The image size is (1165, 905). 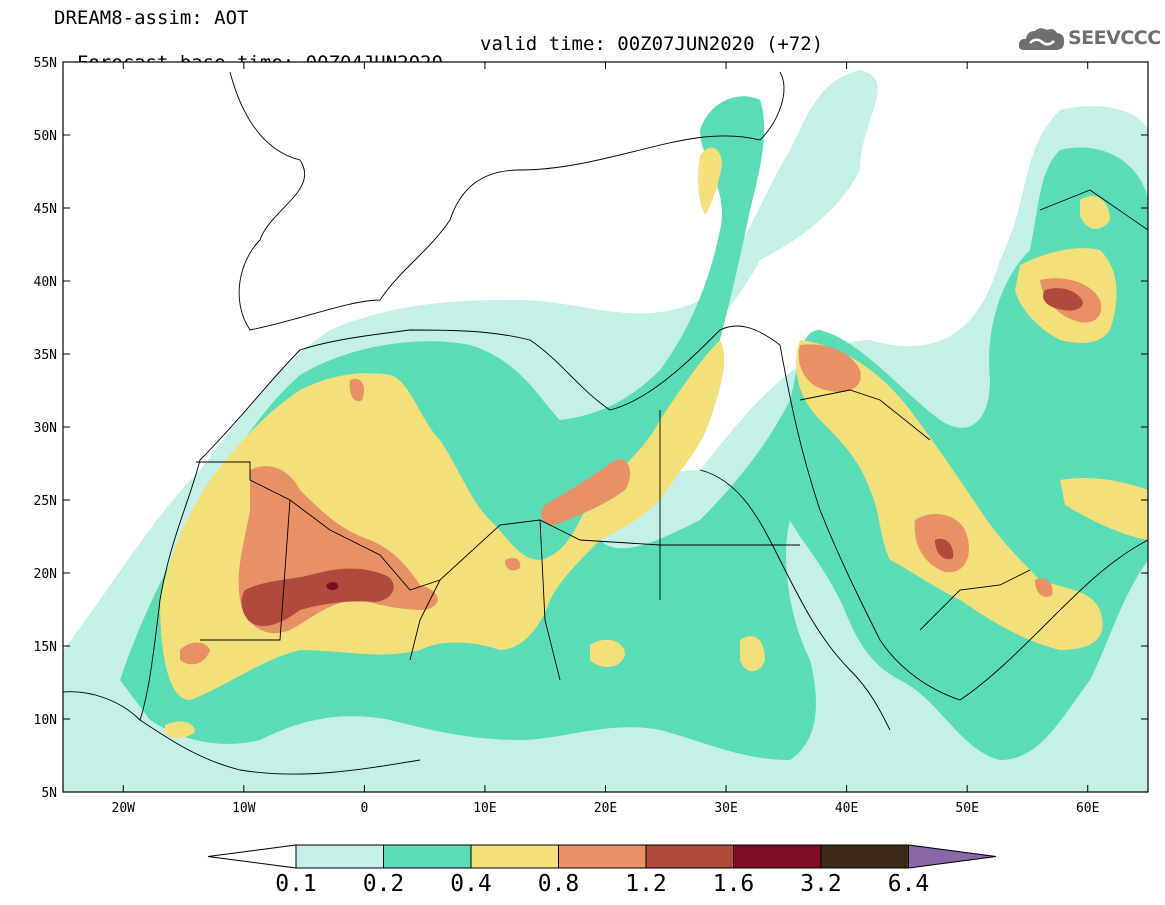 I want to click on lon-tick-label: 30E, so click(x=725, y=808).